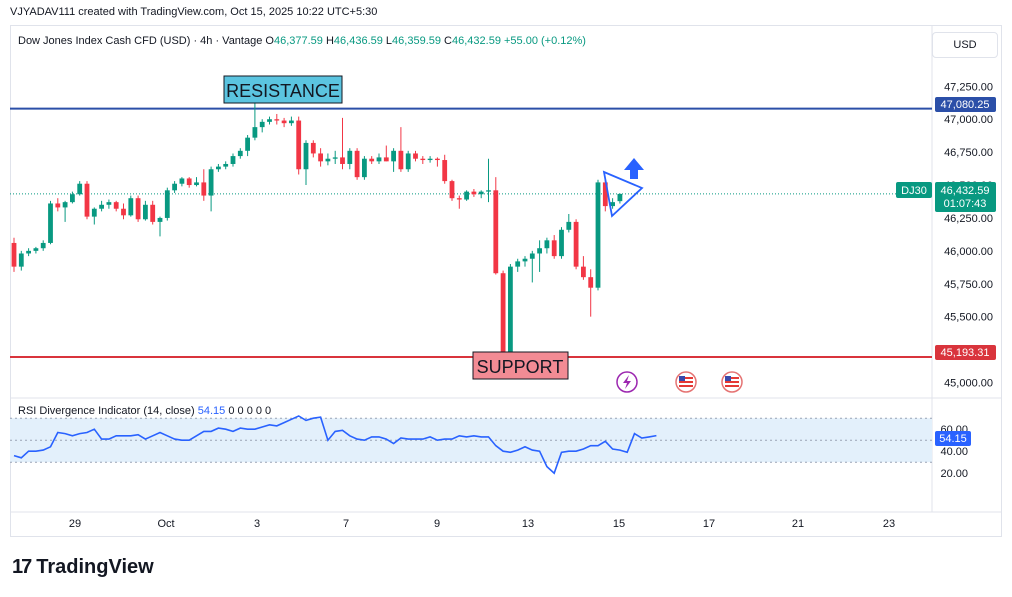 The width and height of the screenshot is (1012, 597). Describe the element at coordinates (283, 89) in the screenshot. I see `resistance-label-box` at that location.